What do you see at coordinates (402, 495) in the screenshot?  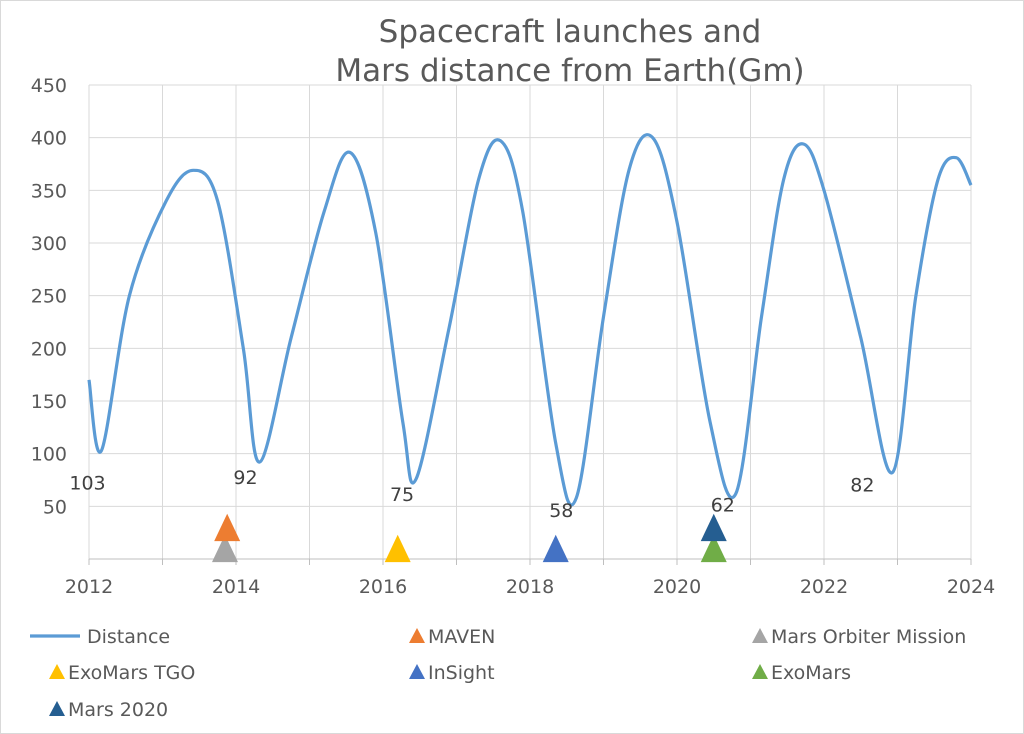 I see `min-distance-label: 75` at bounding box center [402, 495].